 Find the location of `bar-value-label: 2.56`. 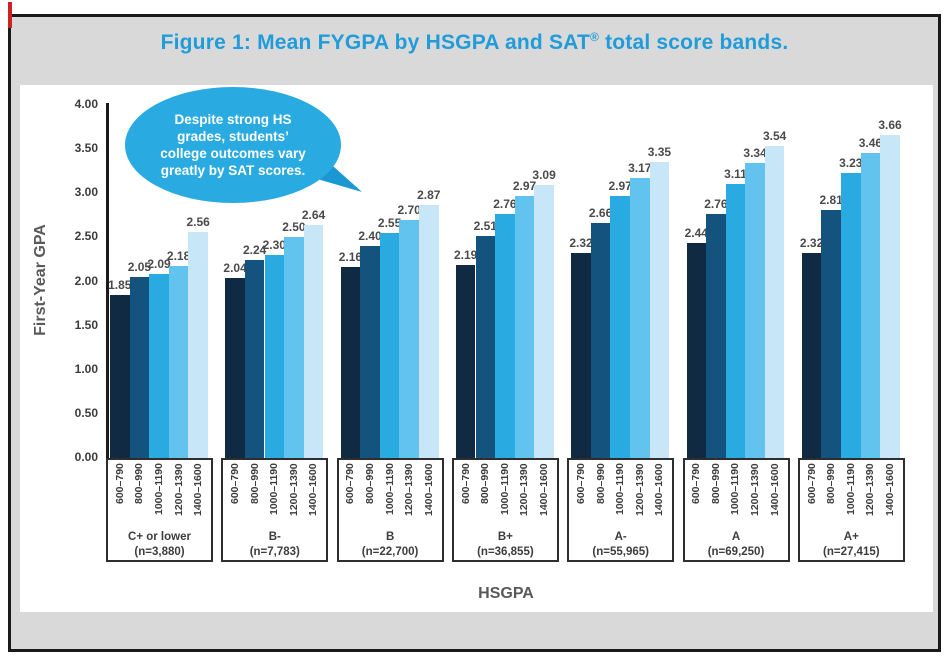

bar-value-label: 2.56 is located at coordinates (198, 222).